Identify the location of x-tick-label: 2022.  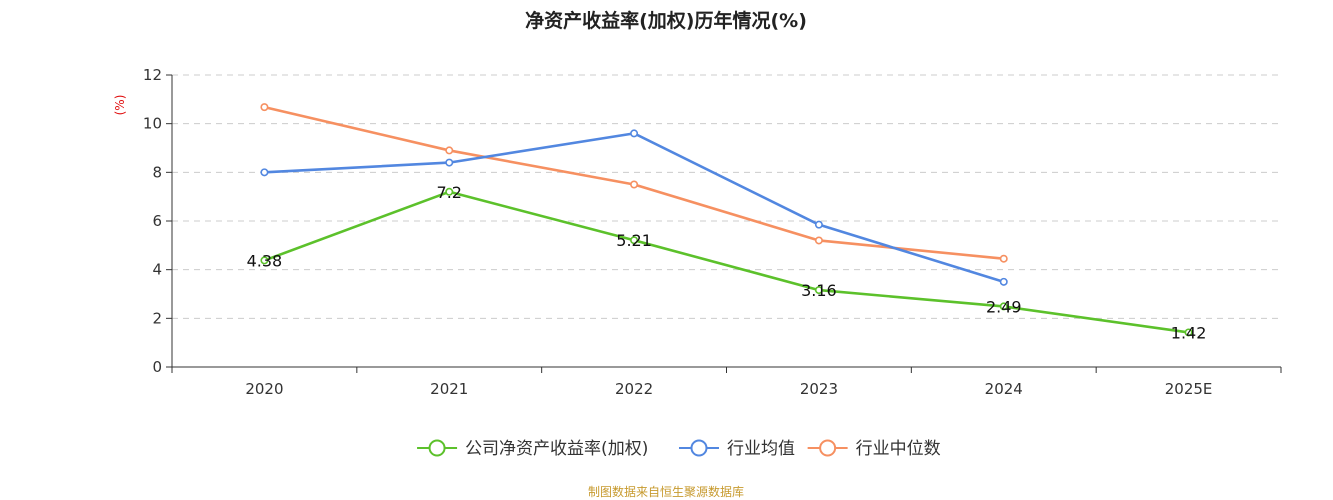
(634, 389).